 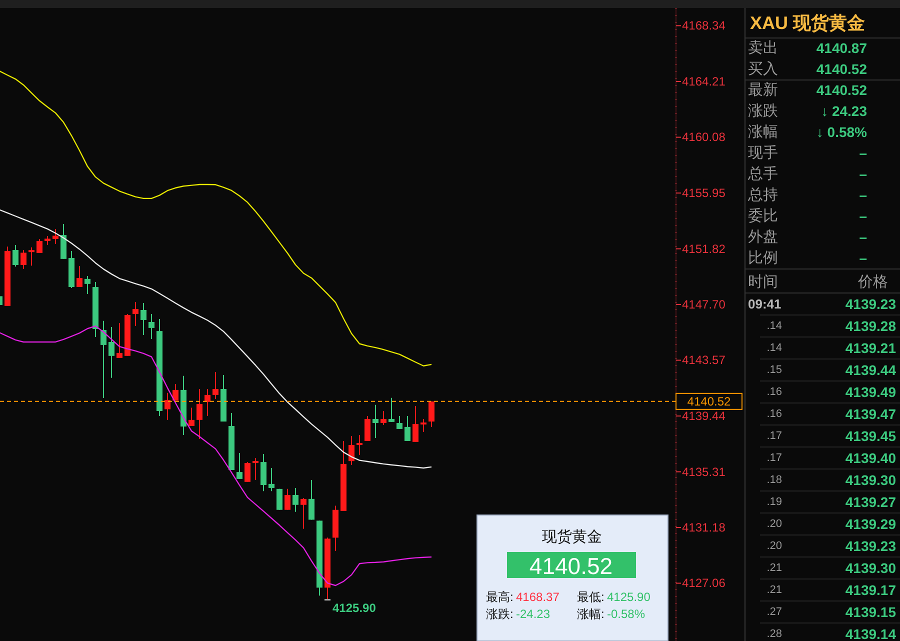 I want to click on text: 09:41, so click(x=765, y=304).